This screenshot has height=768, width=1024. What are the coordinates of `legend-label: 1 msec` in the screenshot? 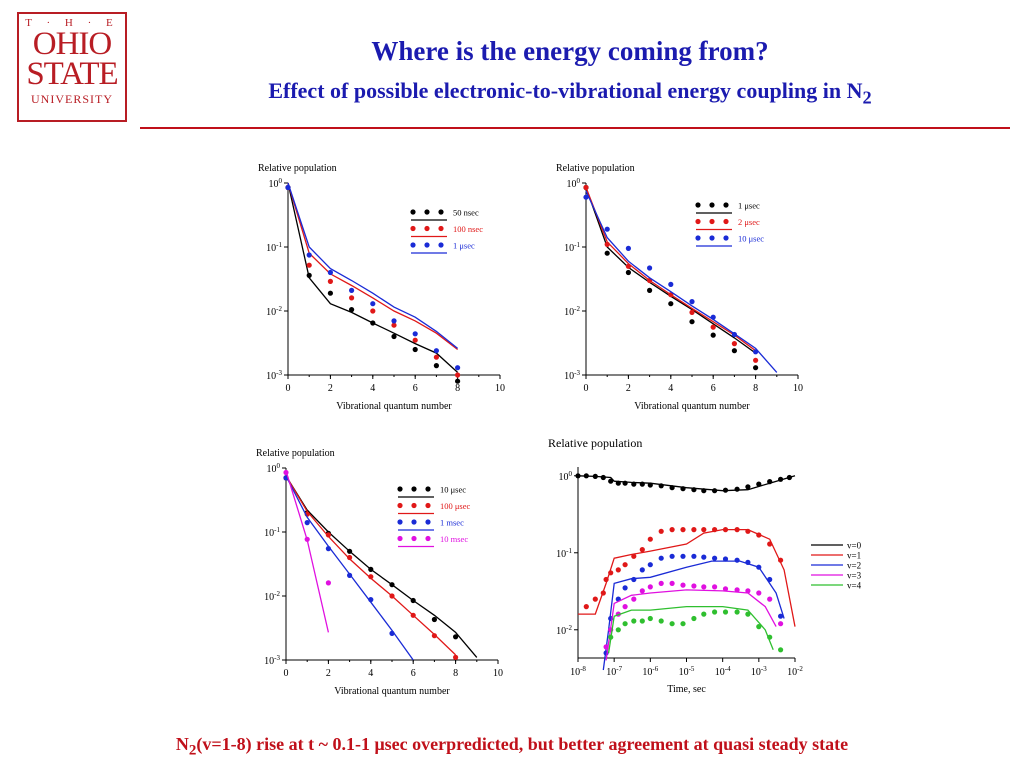 It's located at (452, 523).